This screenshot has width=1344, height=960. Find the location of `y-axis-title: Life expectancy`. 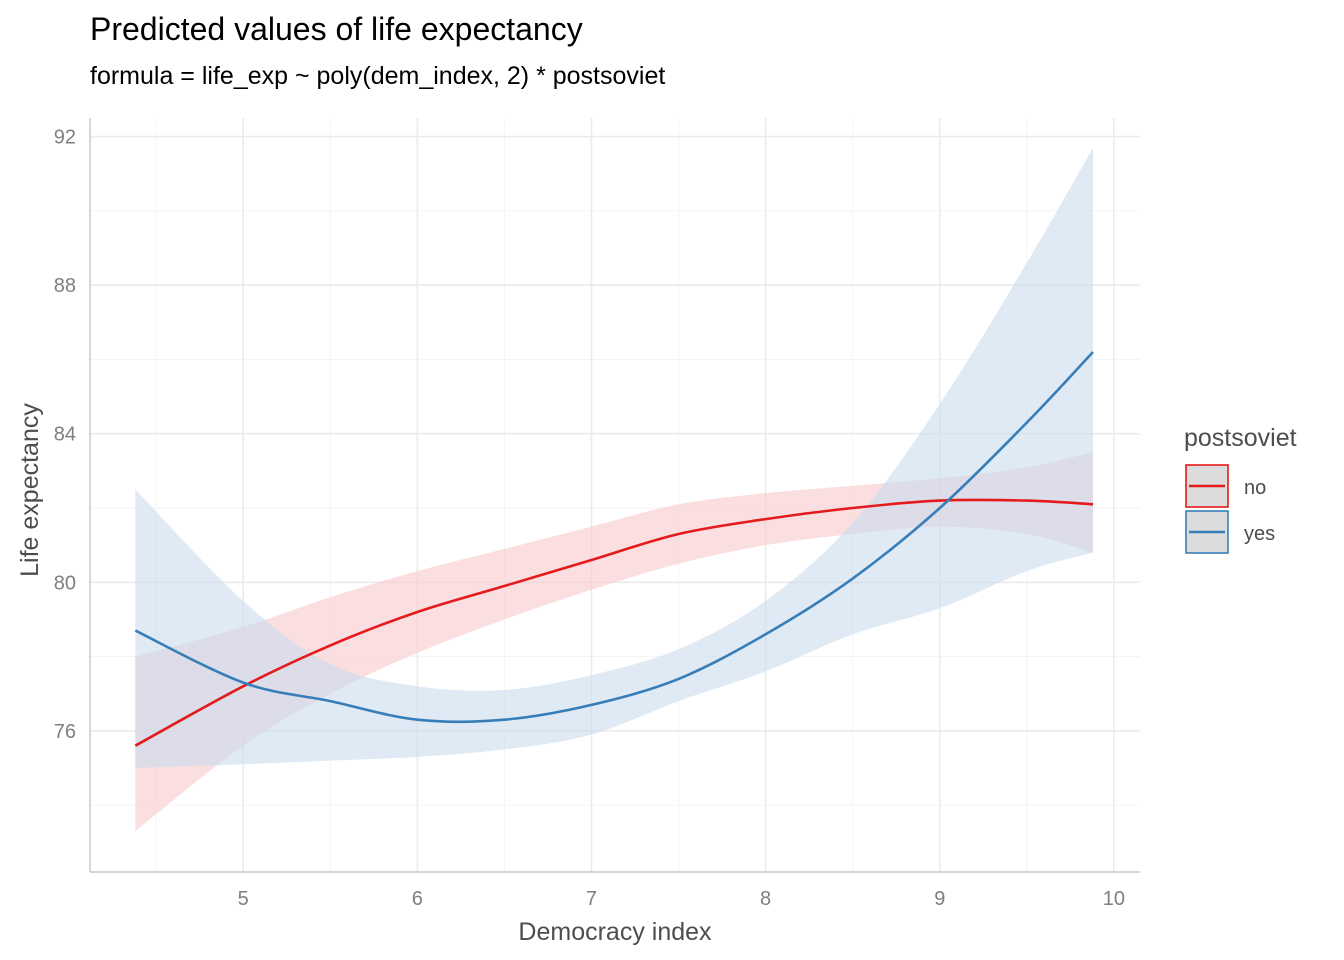

y-axis-title: Life expectancy is located at coordinates (30, 490).